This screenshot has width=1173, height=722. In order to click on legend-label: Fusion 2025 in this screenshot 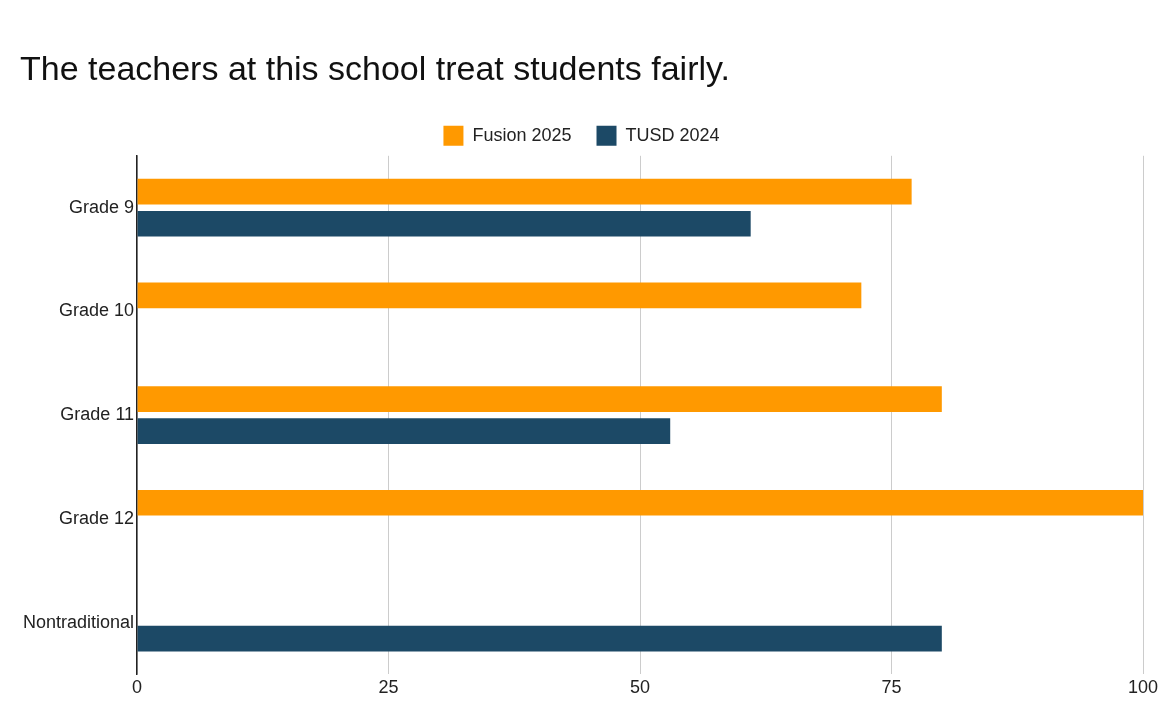, I will do `click(522, 134)`.